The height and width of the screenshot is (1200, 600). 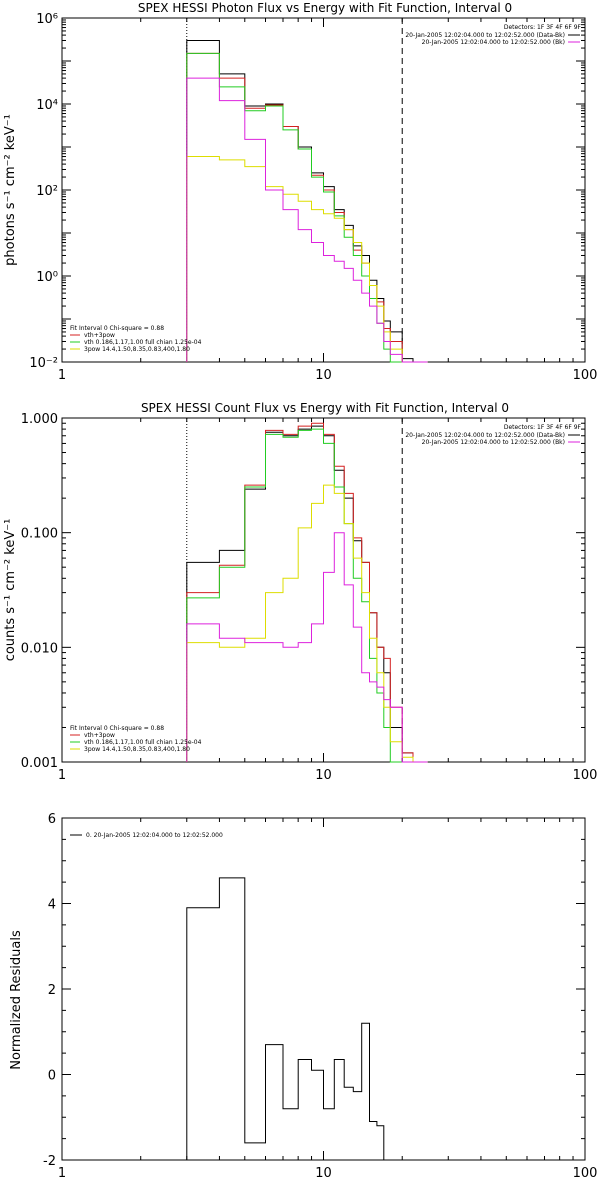 I want to click on y-tick-label: 10⁻², so click(x=43, y=363).